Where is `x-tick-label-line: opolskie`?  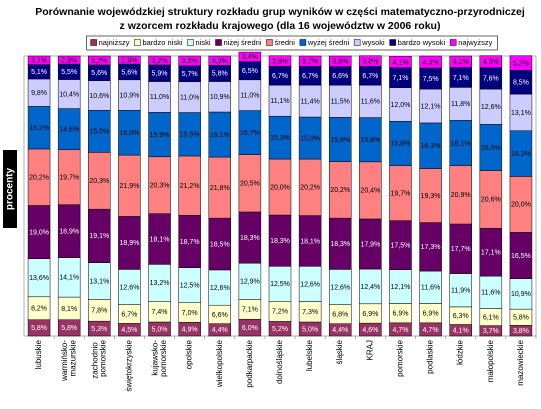
x-tick-label-line: opolskie is located at coordinates (189, 354).